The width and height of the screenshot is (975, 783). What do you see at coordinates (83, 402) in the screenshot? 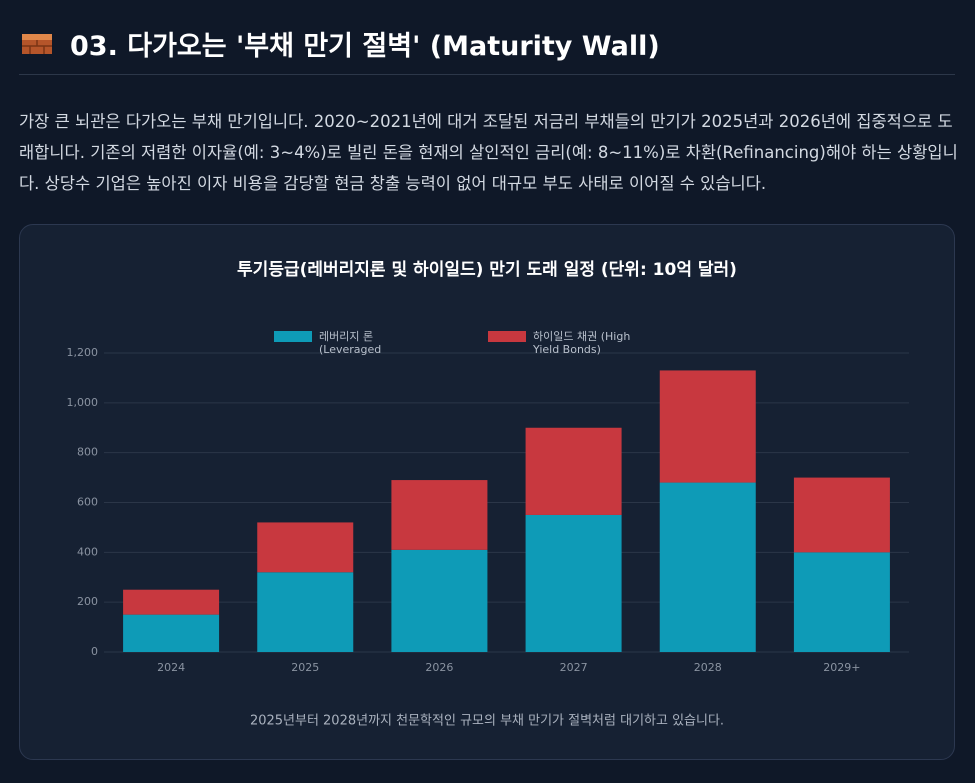
I see `y-tick-label: 1,000` at bounding box center [83, 402].